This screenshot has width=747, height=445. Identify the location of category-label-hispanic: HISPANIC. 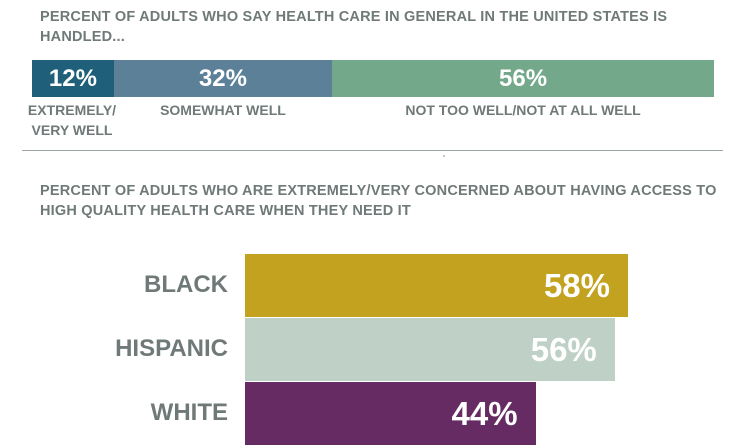
(171, 348).